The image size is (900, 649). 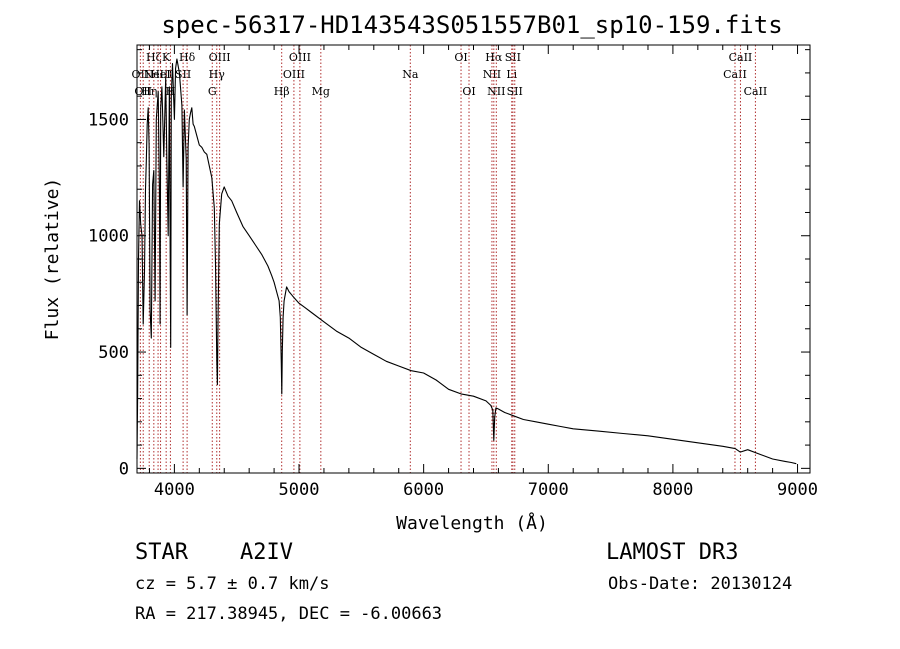 What do you see at coordinates (410, 74) in the screenshot?
I see `marker-label: Na` at bounding box center [410, 74].